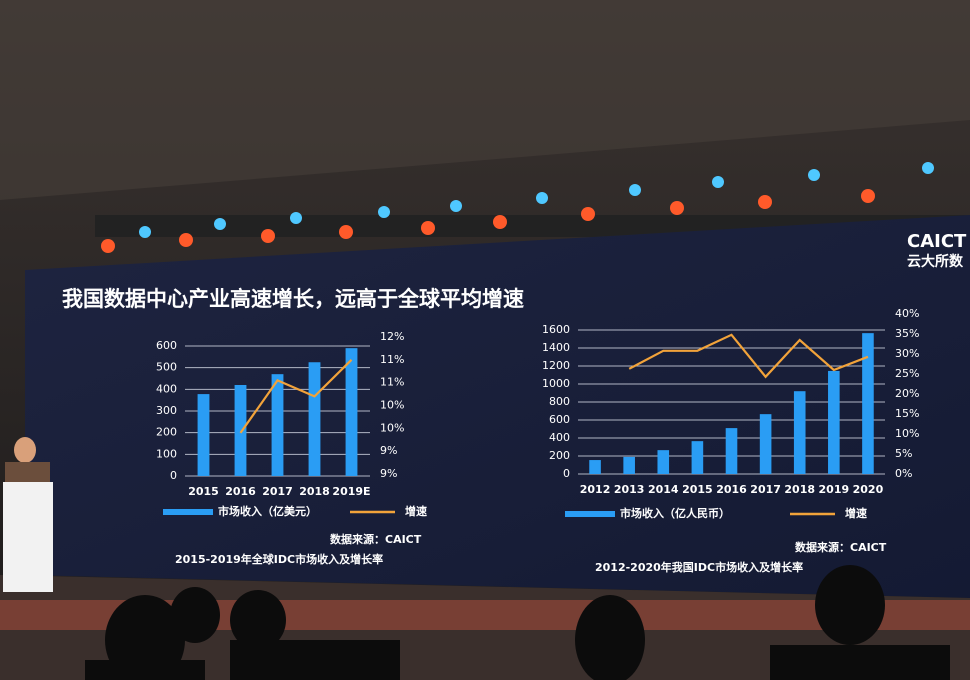 The image size is (970, 680). What do you see at coordinates (595, 489) in the screenshot?
I see `x-tick-label: 2012` at bounding box center [595, 489].